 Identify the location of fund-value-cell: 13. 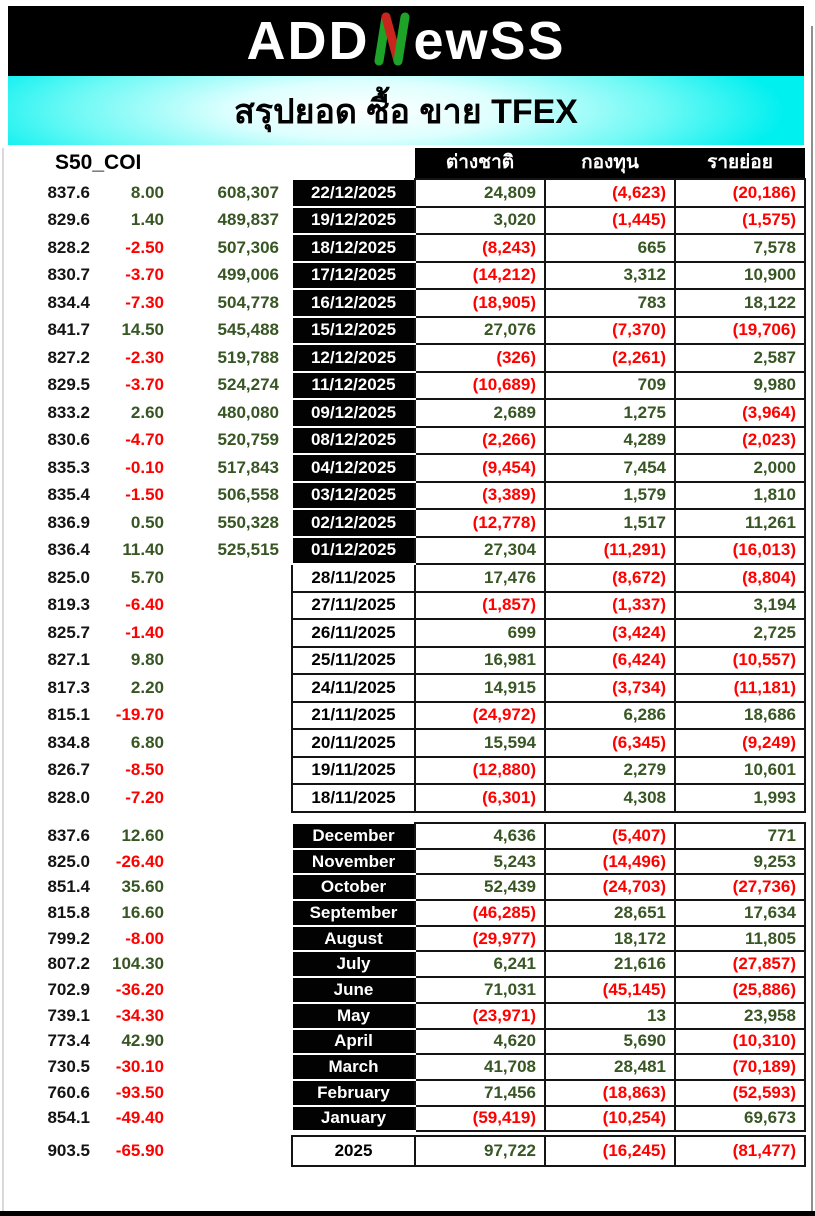
(610, 1015).